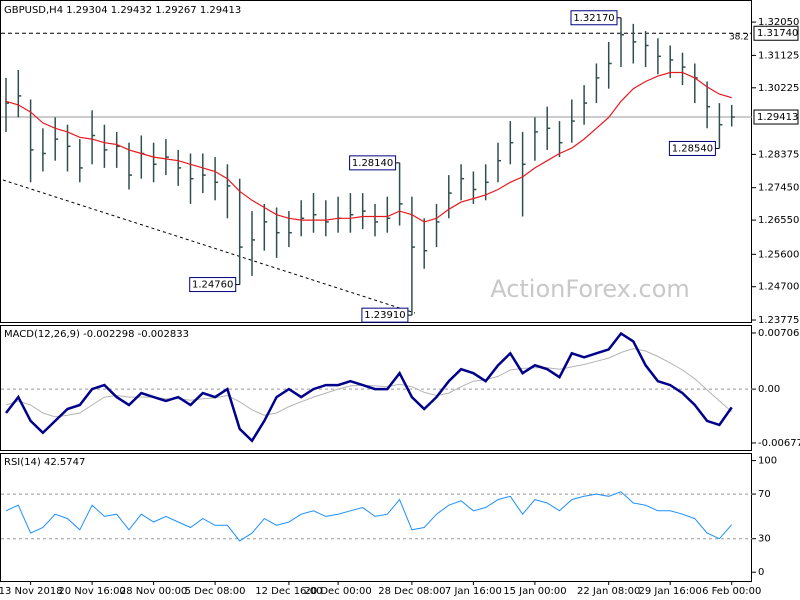 The width and height of the screenshot is (800, 600). I want to click on y-tick-label: 1.26550, so click(778, 220).